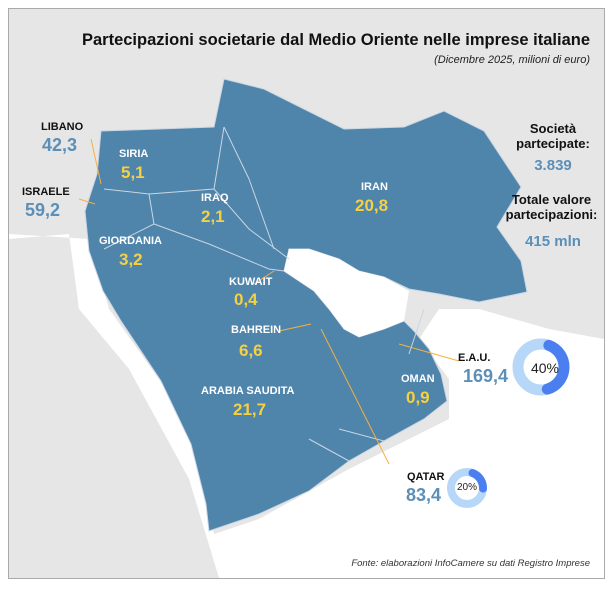  I want to click on gulf-water, so click(346, 293).